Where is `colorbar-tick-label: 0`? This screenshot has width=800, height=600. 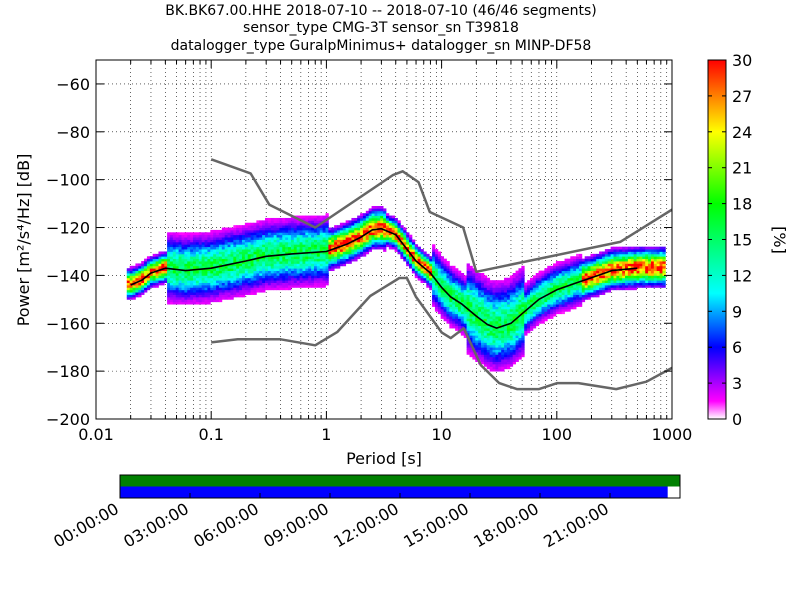
colorbar-tick-label: 0 is located at coordinates (737, 419).